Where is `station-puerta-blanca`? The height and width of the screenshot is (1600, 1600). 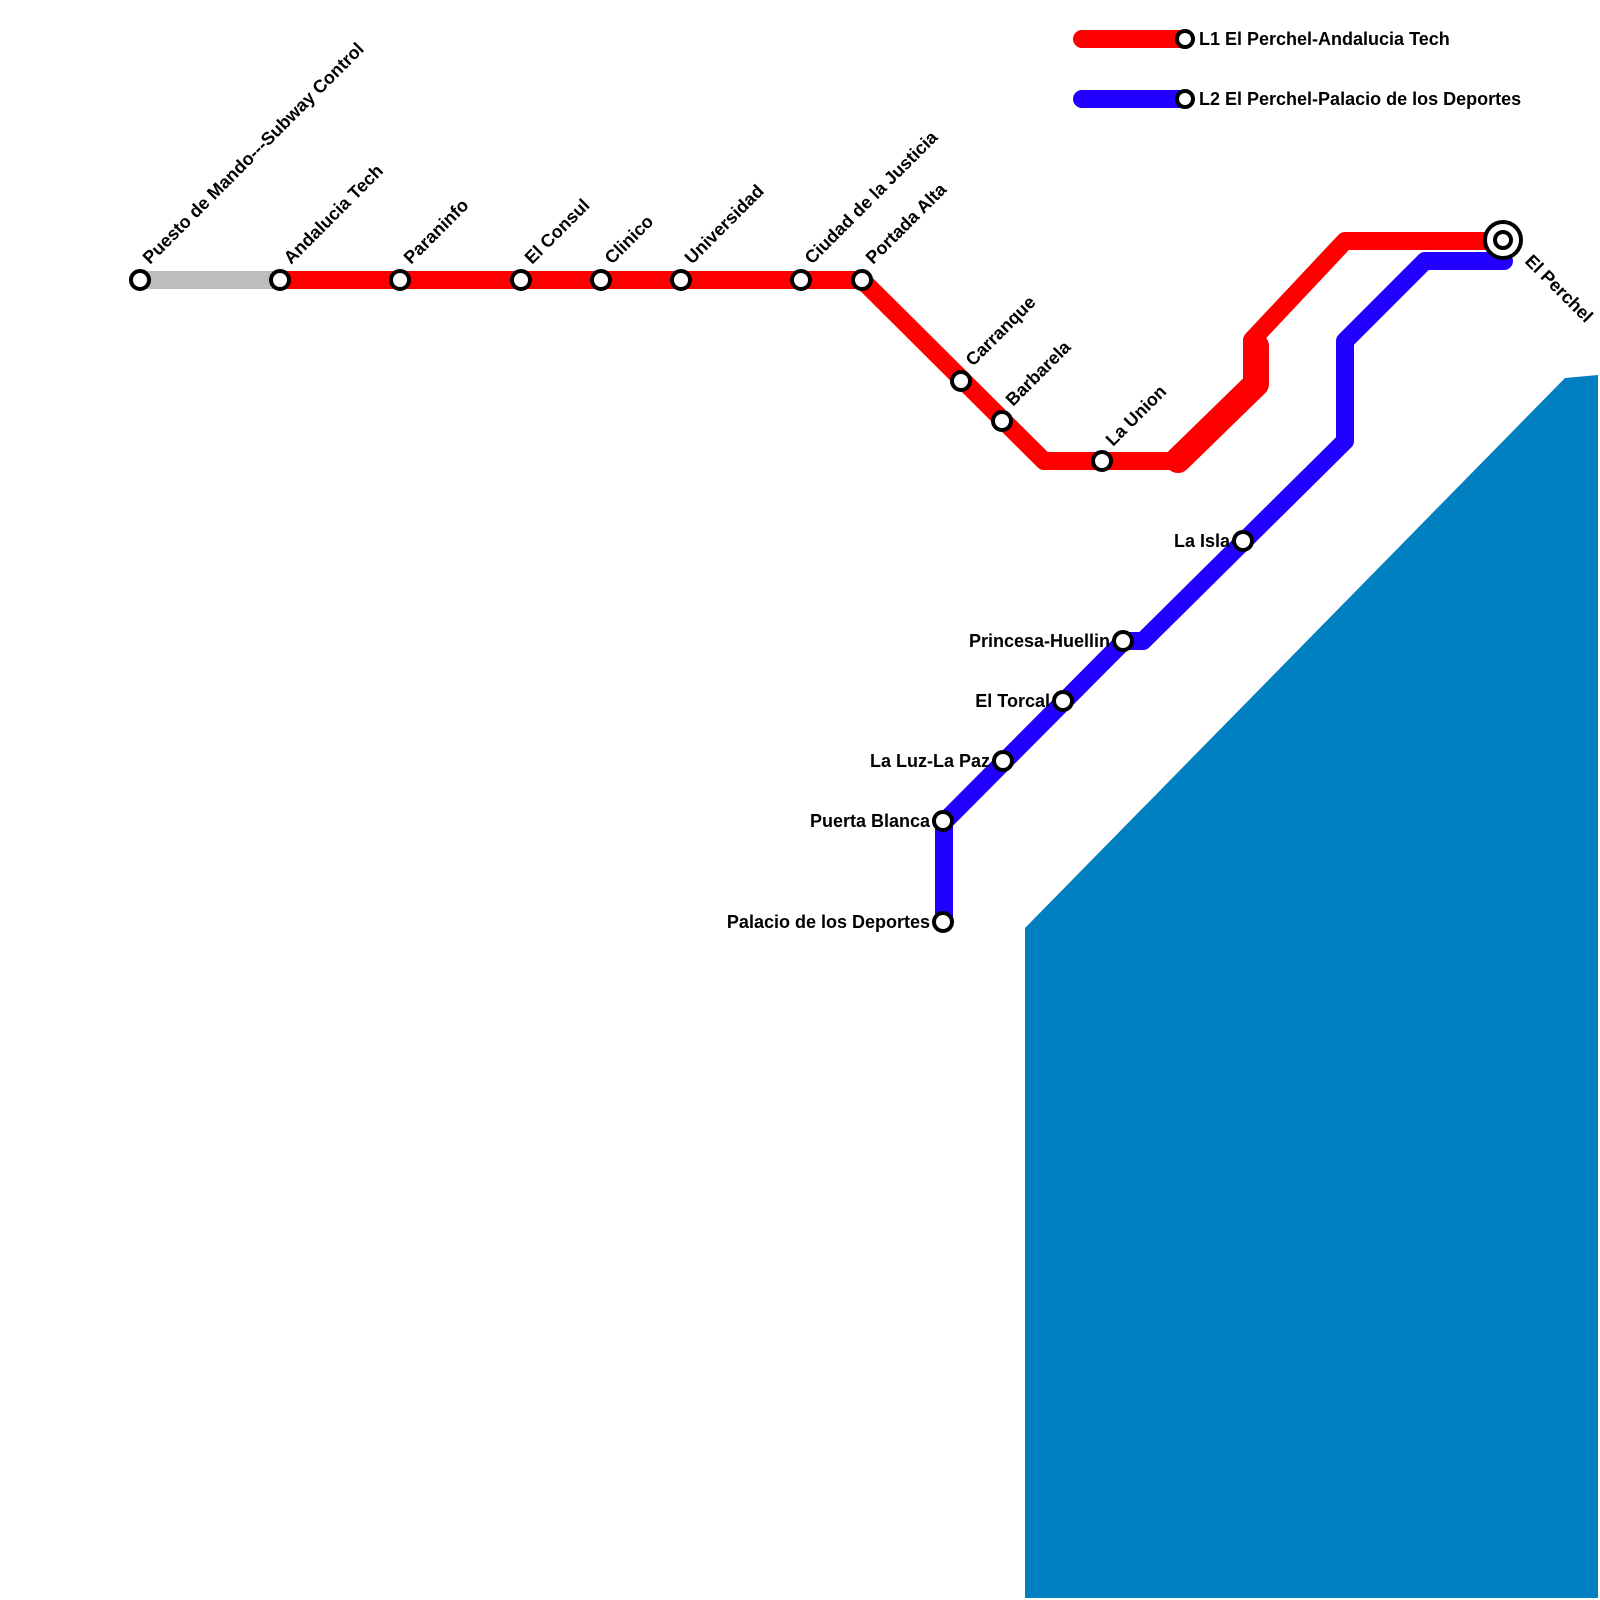 station-puerta-blanca is located at coordinates (943, 821).